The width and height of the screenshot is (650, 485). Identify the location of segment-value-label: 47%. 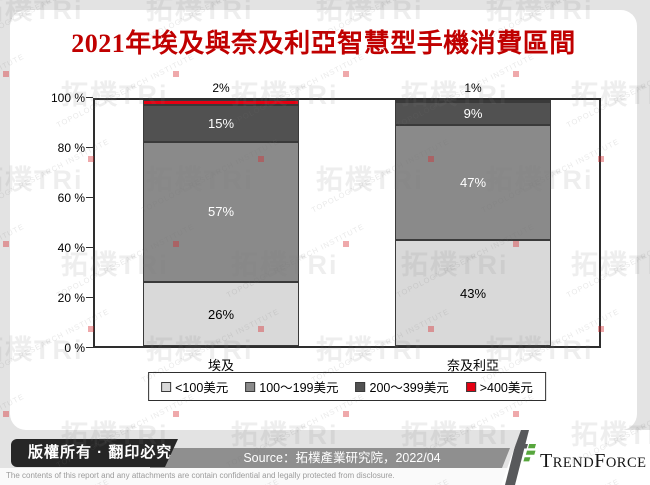
(473, 182).